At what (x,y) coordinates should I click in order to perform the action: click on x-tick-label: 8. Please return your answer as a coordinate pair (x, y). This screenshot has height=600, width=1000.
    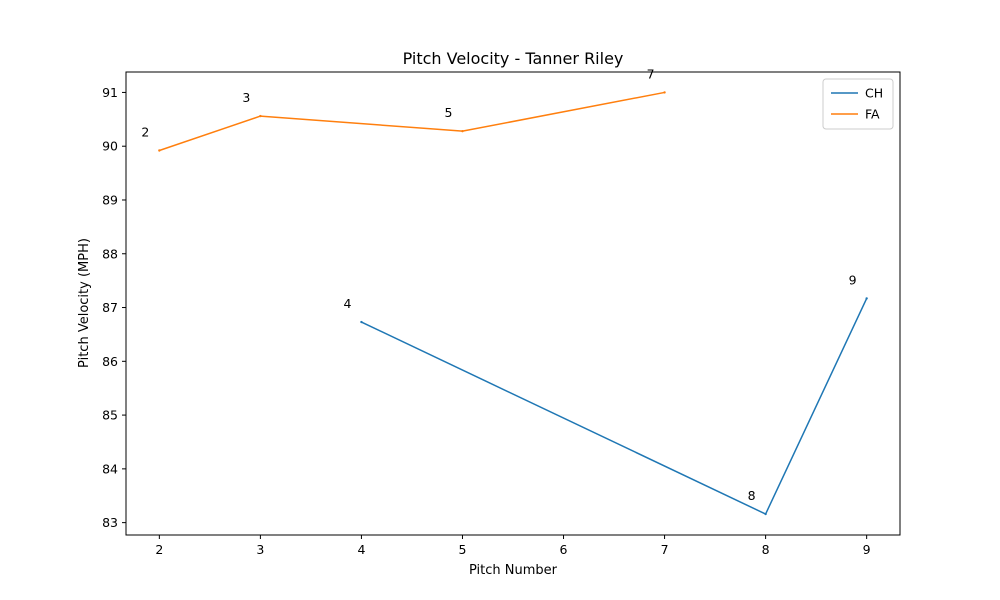
    Looking at the image, I should click on (766, 549).